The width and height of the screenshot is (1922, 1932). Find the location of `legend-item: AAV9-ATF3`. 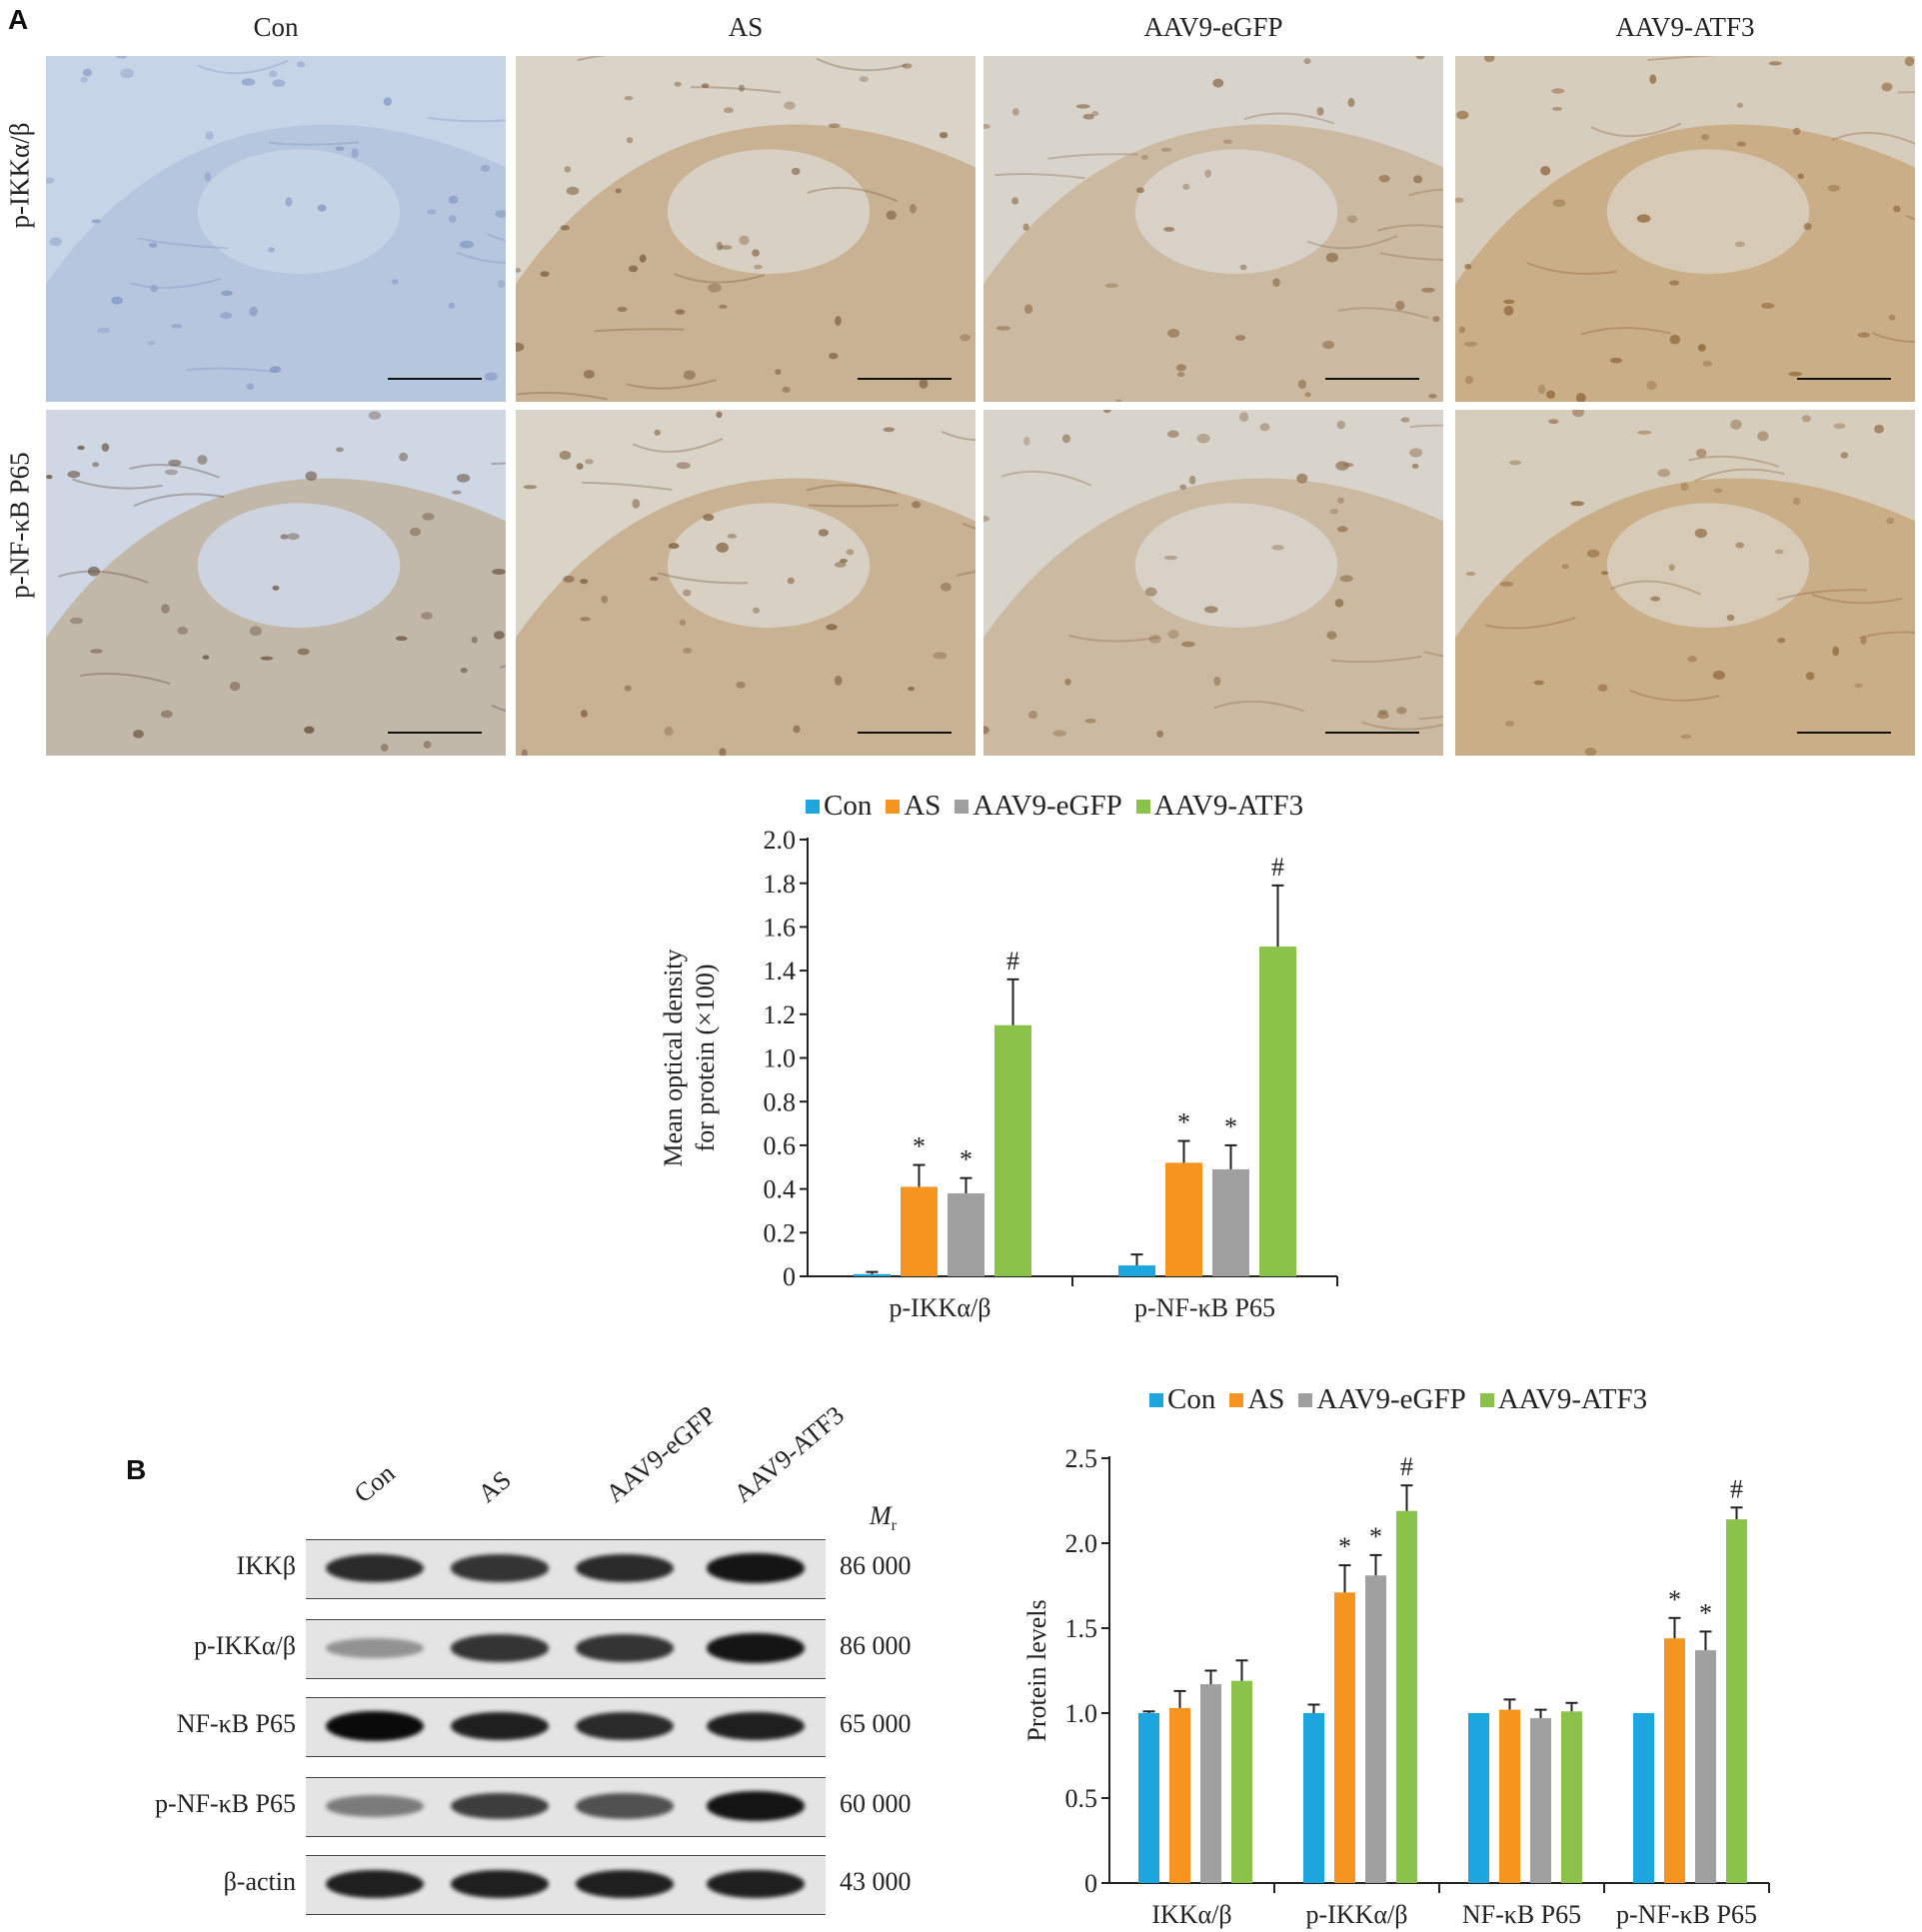

legend-item: AAV9-ATF3 is located at coordinates (1563, 1399).